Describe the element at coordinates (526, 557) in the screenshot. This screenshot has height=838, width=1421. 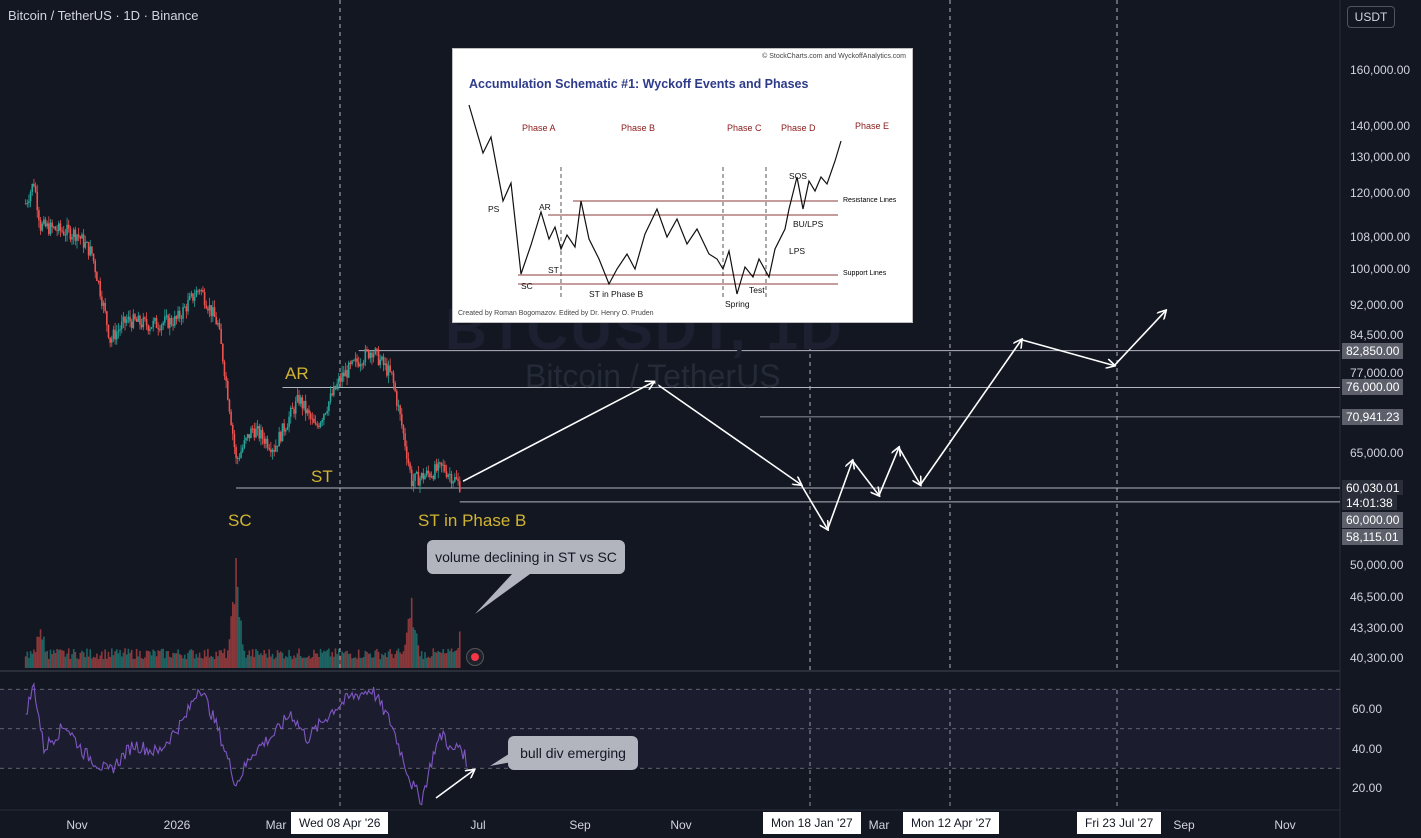
I see `volume-callout: volume declining in ST vs SC` at that location.